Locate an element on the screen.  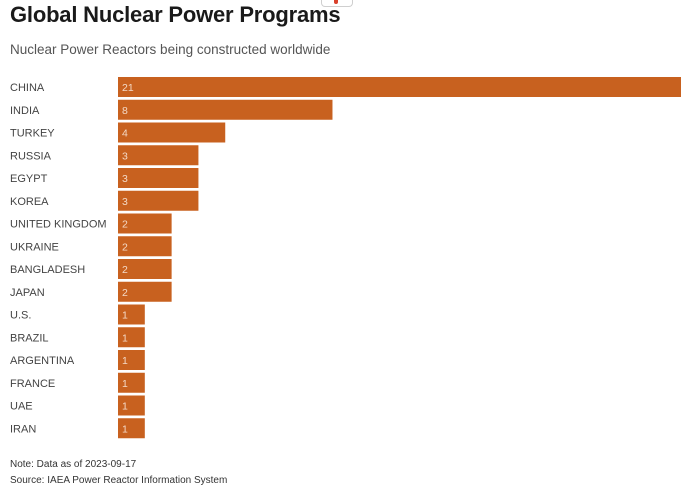
category-label-u-s: U.S. is located at coordinates (20, 316).